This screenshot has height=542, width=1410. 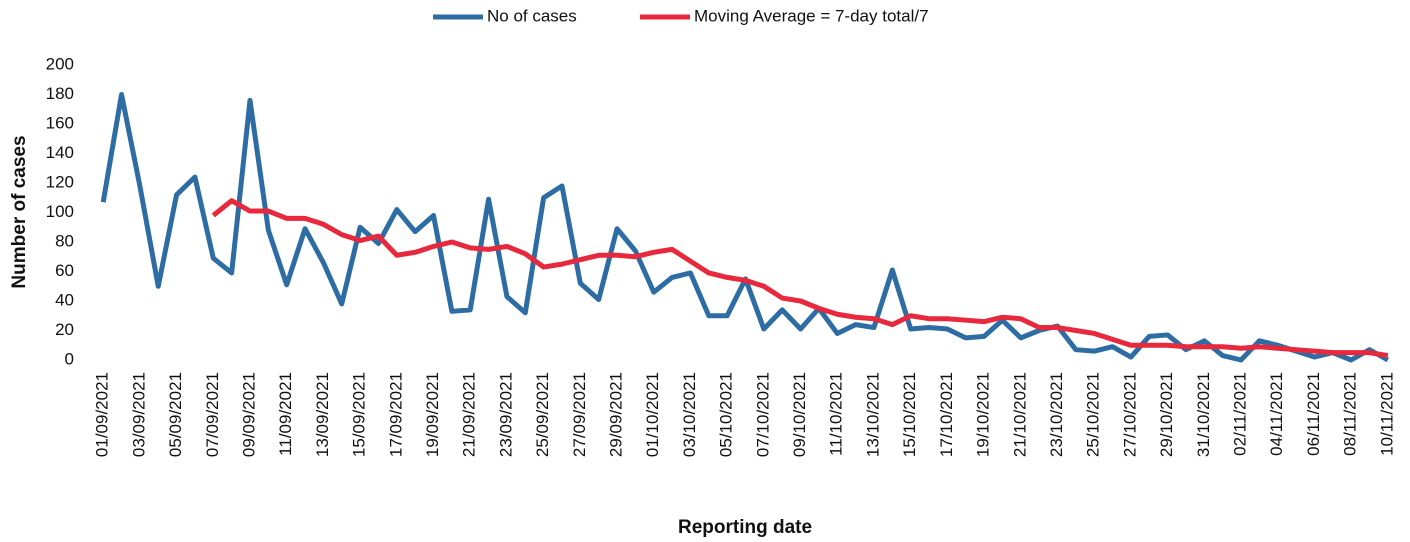 I want to click on y-tick-label: 200, so click(x=60, y=63).